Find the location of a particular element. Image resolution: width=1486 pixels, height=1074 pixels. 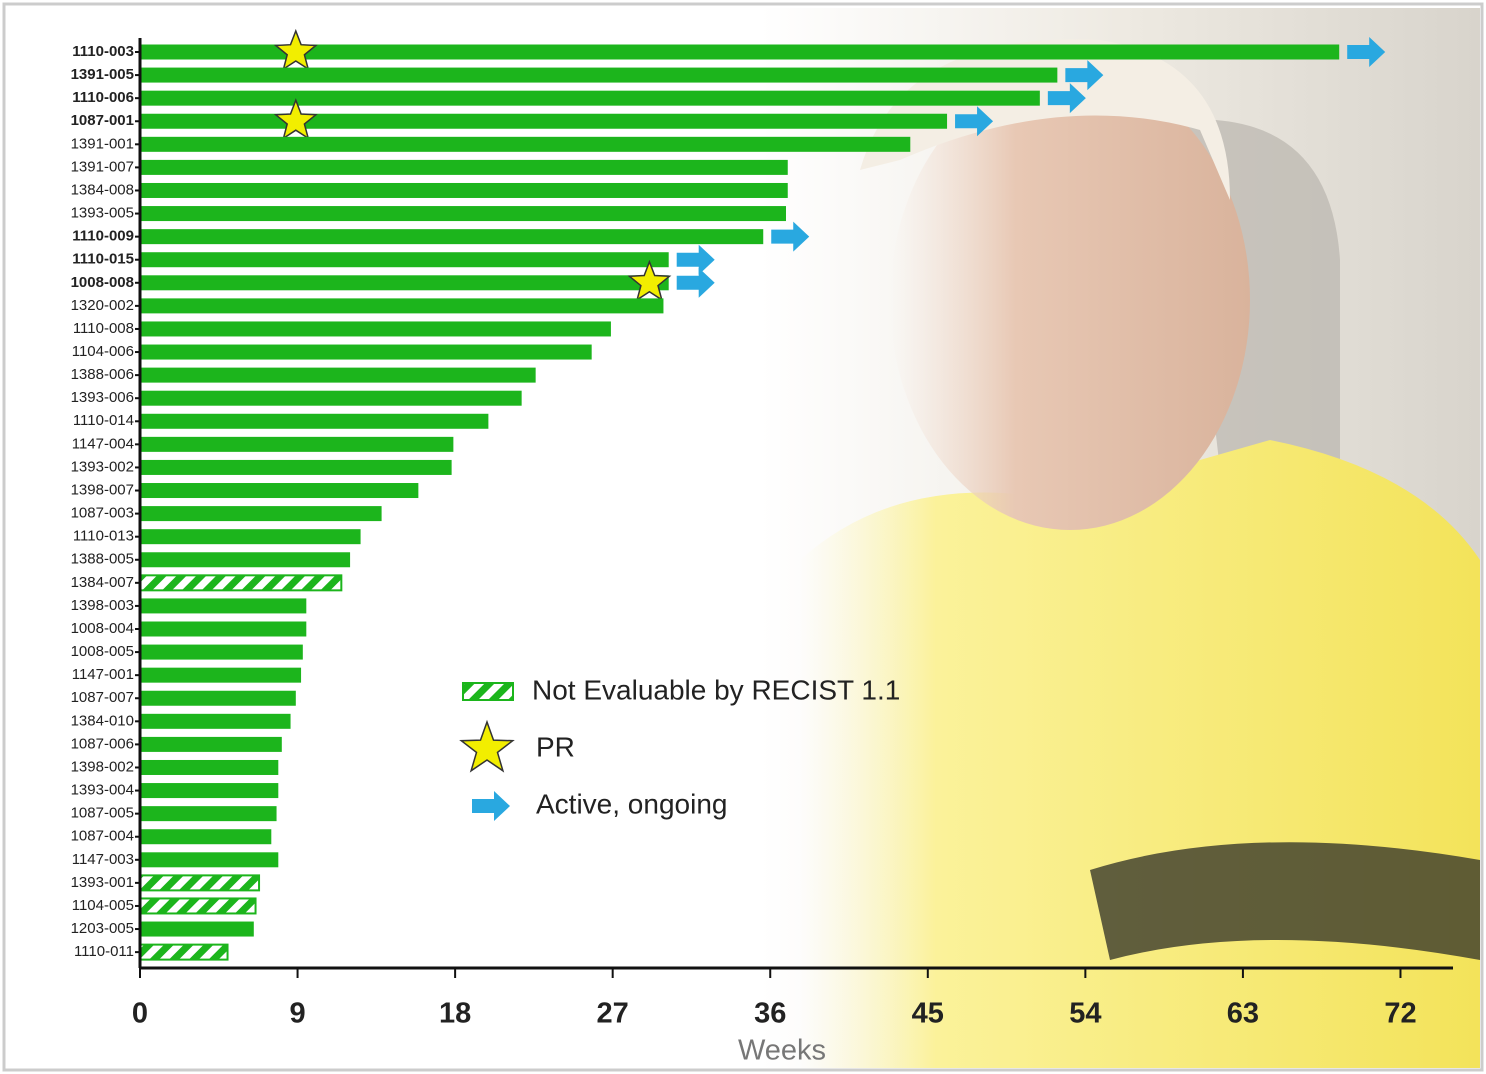

legend-hatch is located at coordinates (488, 691).